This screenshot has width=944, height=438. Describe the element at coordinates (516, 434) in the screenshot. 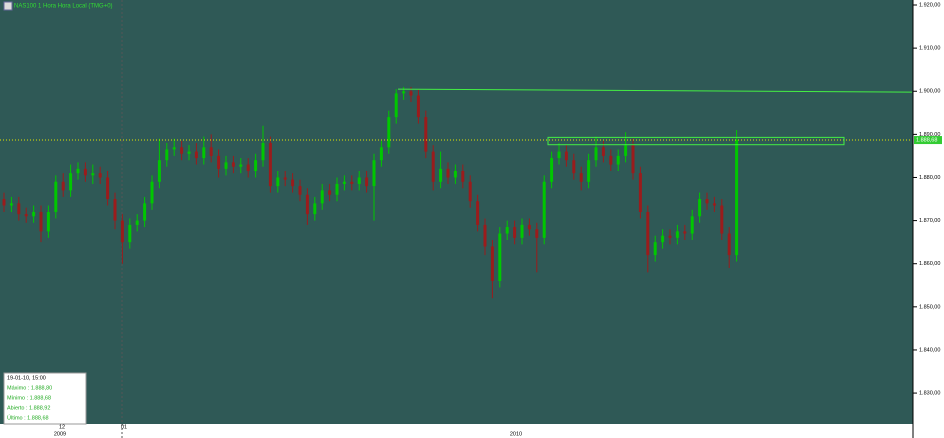

I see `x-tick-label: 2010` at that location.